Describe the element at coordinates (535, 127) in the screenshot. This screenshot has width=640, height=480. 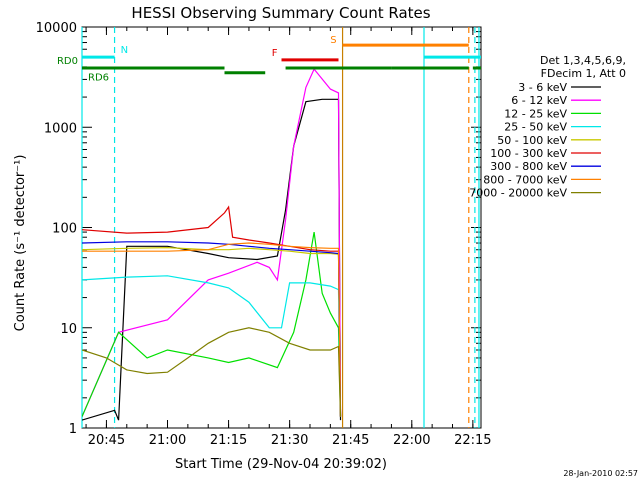
I see `legend-label-25-50-kev: 25 - 50 keV` at that location.